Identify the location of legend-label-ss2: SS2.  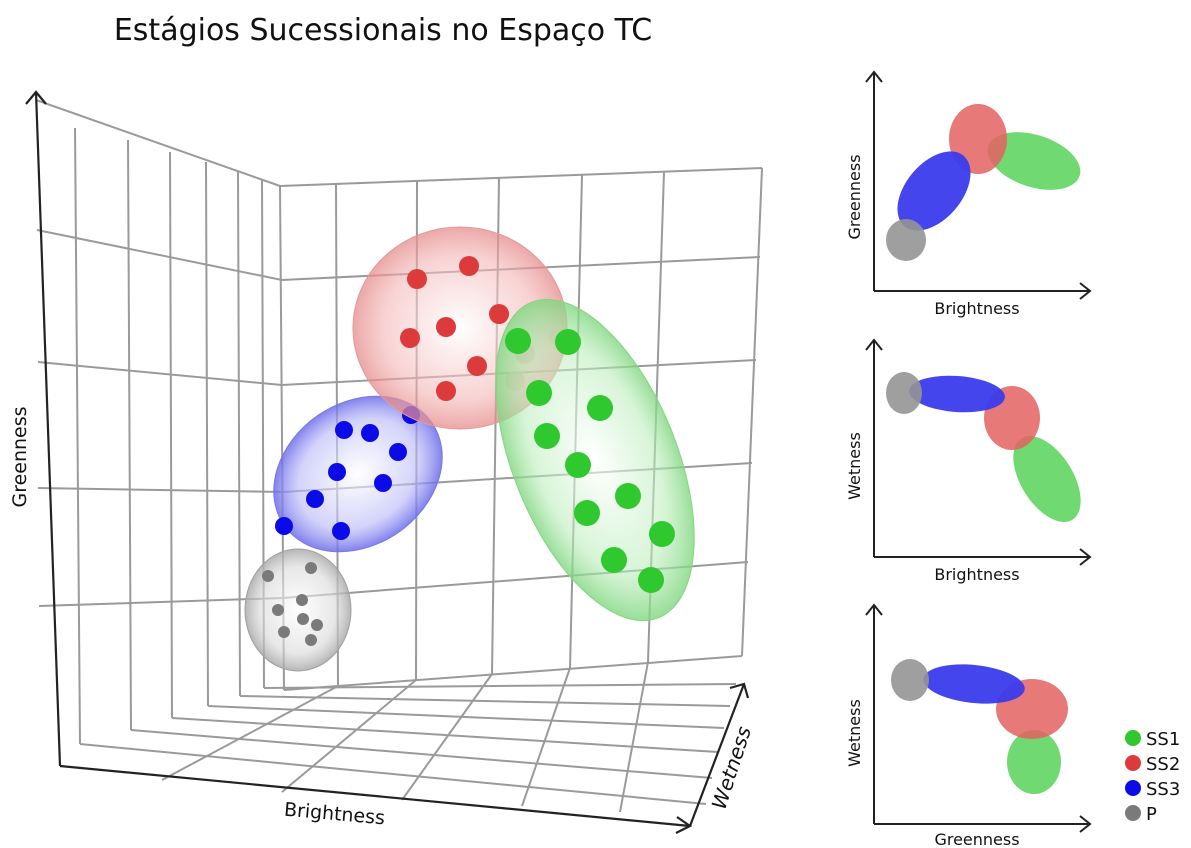
(1163, 764).